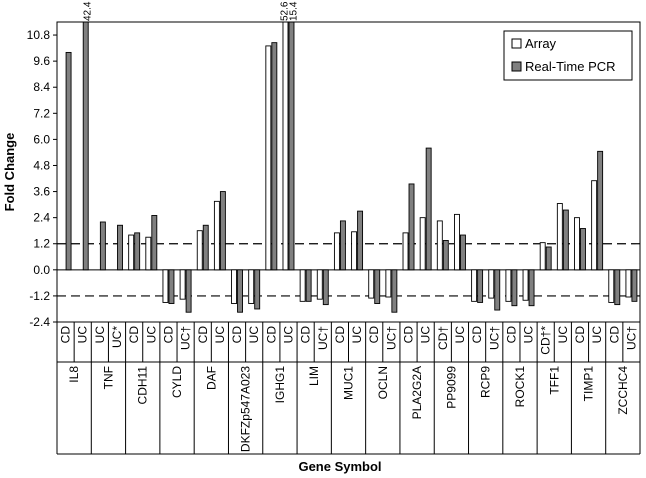  What do you see at coordinates (314, 376) in the screenshot?
I see `gene-label-lim: LIM` at bounding box center [314, 376].